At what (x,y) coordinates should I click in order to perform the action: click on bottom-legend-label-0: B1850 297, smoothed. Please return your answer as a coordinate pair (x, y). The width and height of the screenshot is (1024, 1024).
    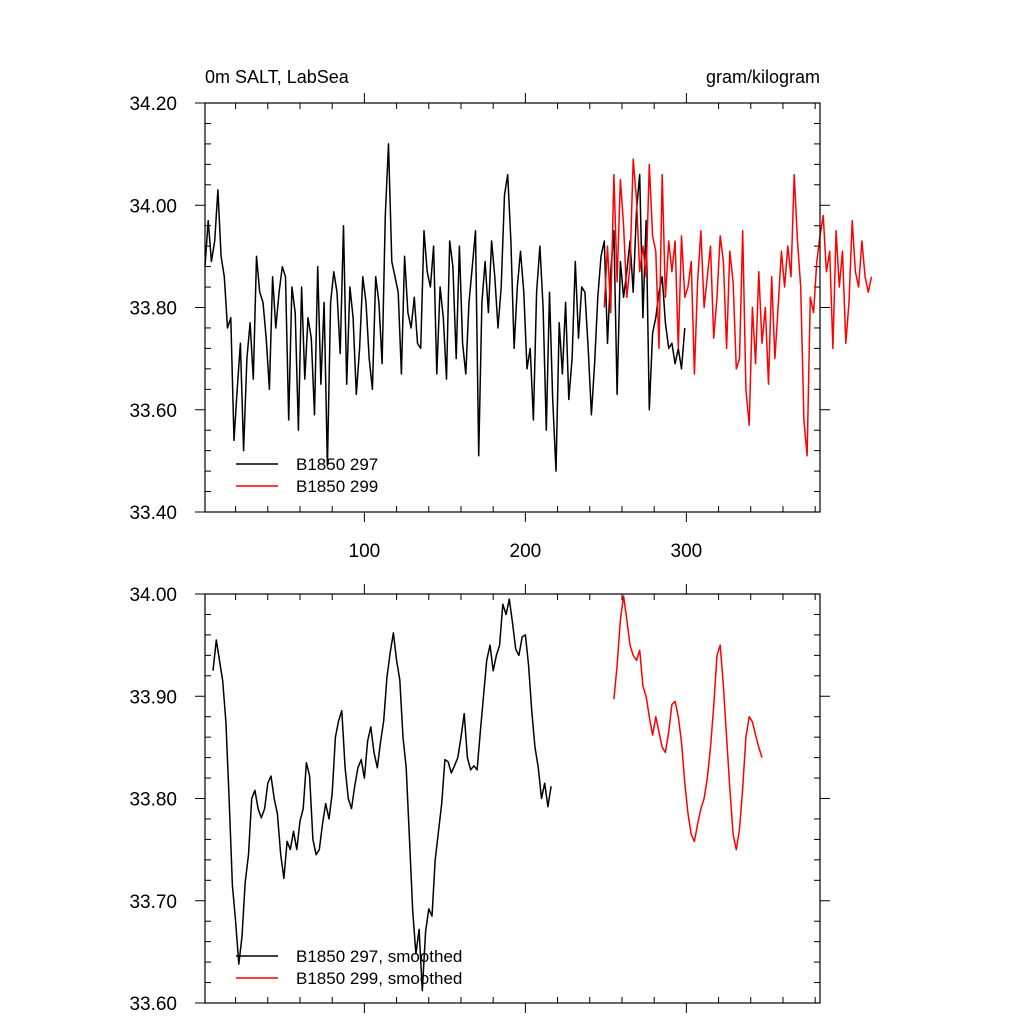
    Looking at the image, I should click on (379, 956).